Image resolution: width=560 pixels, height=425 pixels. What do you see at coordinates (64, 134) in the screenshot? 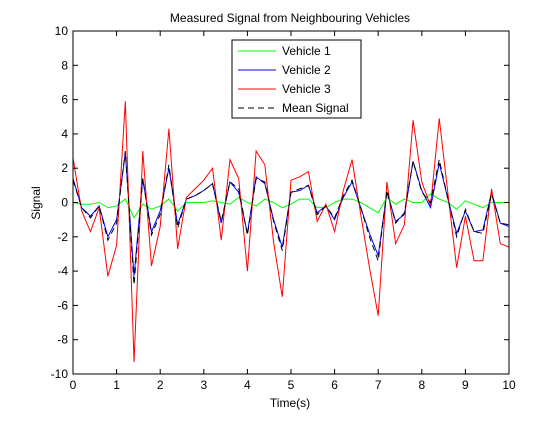
I see `y-tick-label: 4` at bounding box center [64, 134].